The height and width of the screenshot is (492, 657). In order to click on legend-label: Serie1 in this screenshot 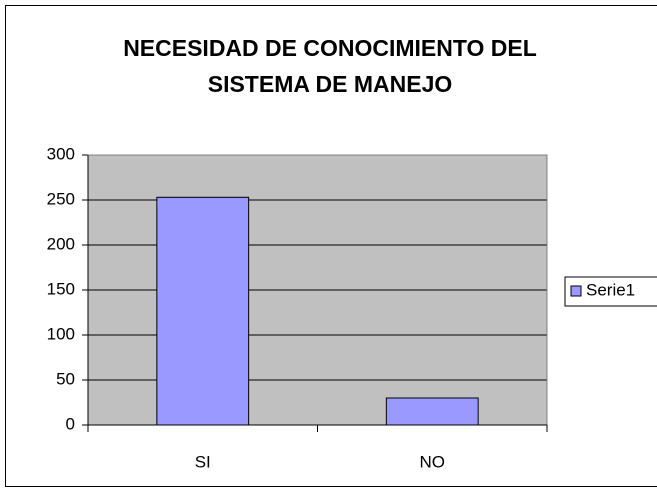, I will do `click(610, 289)`.